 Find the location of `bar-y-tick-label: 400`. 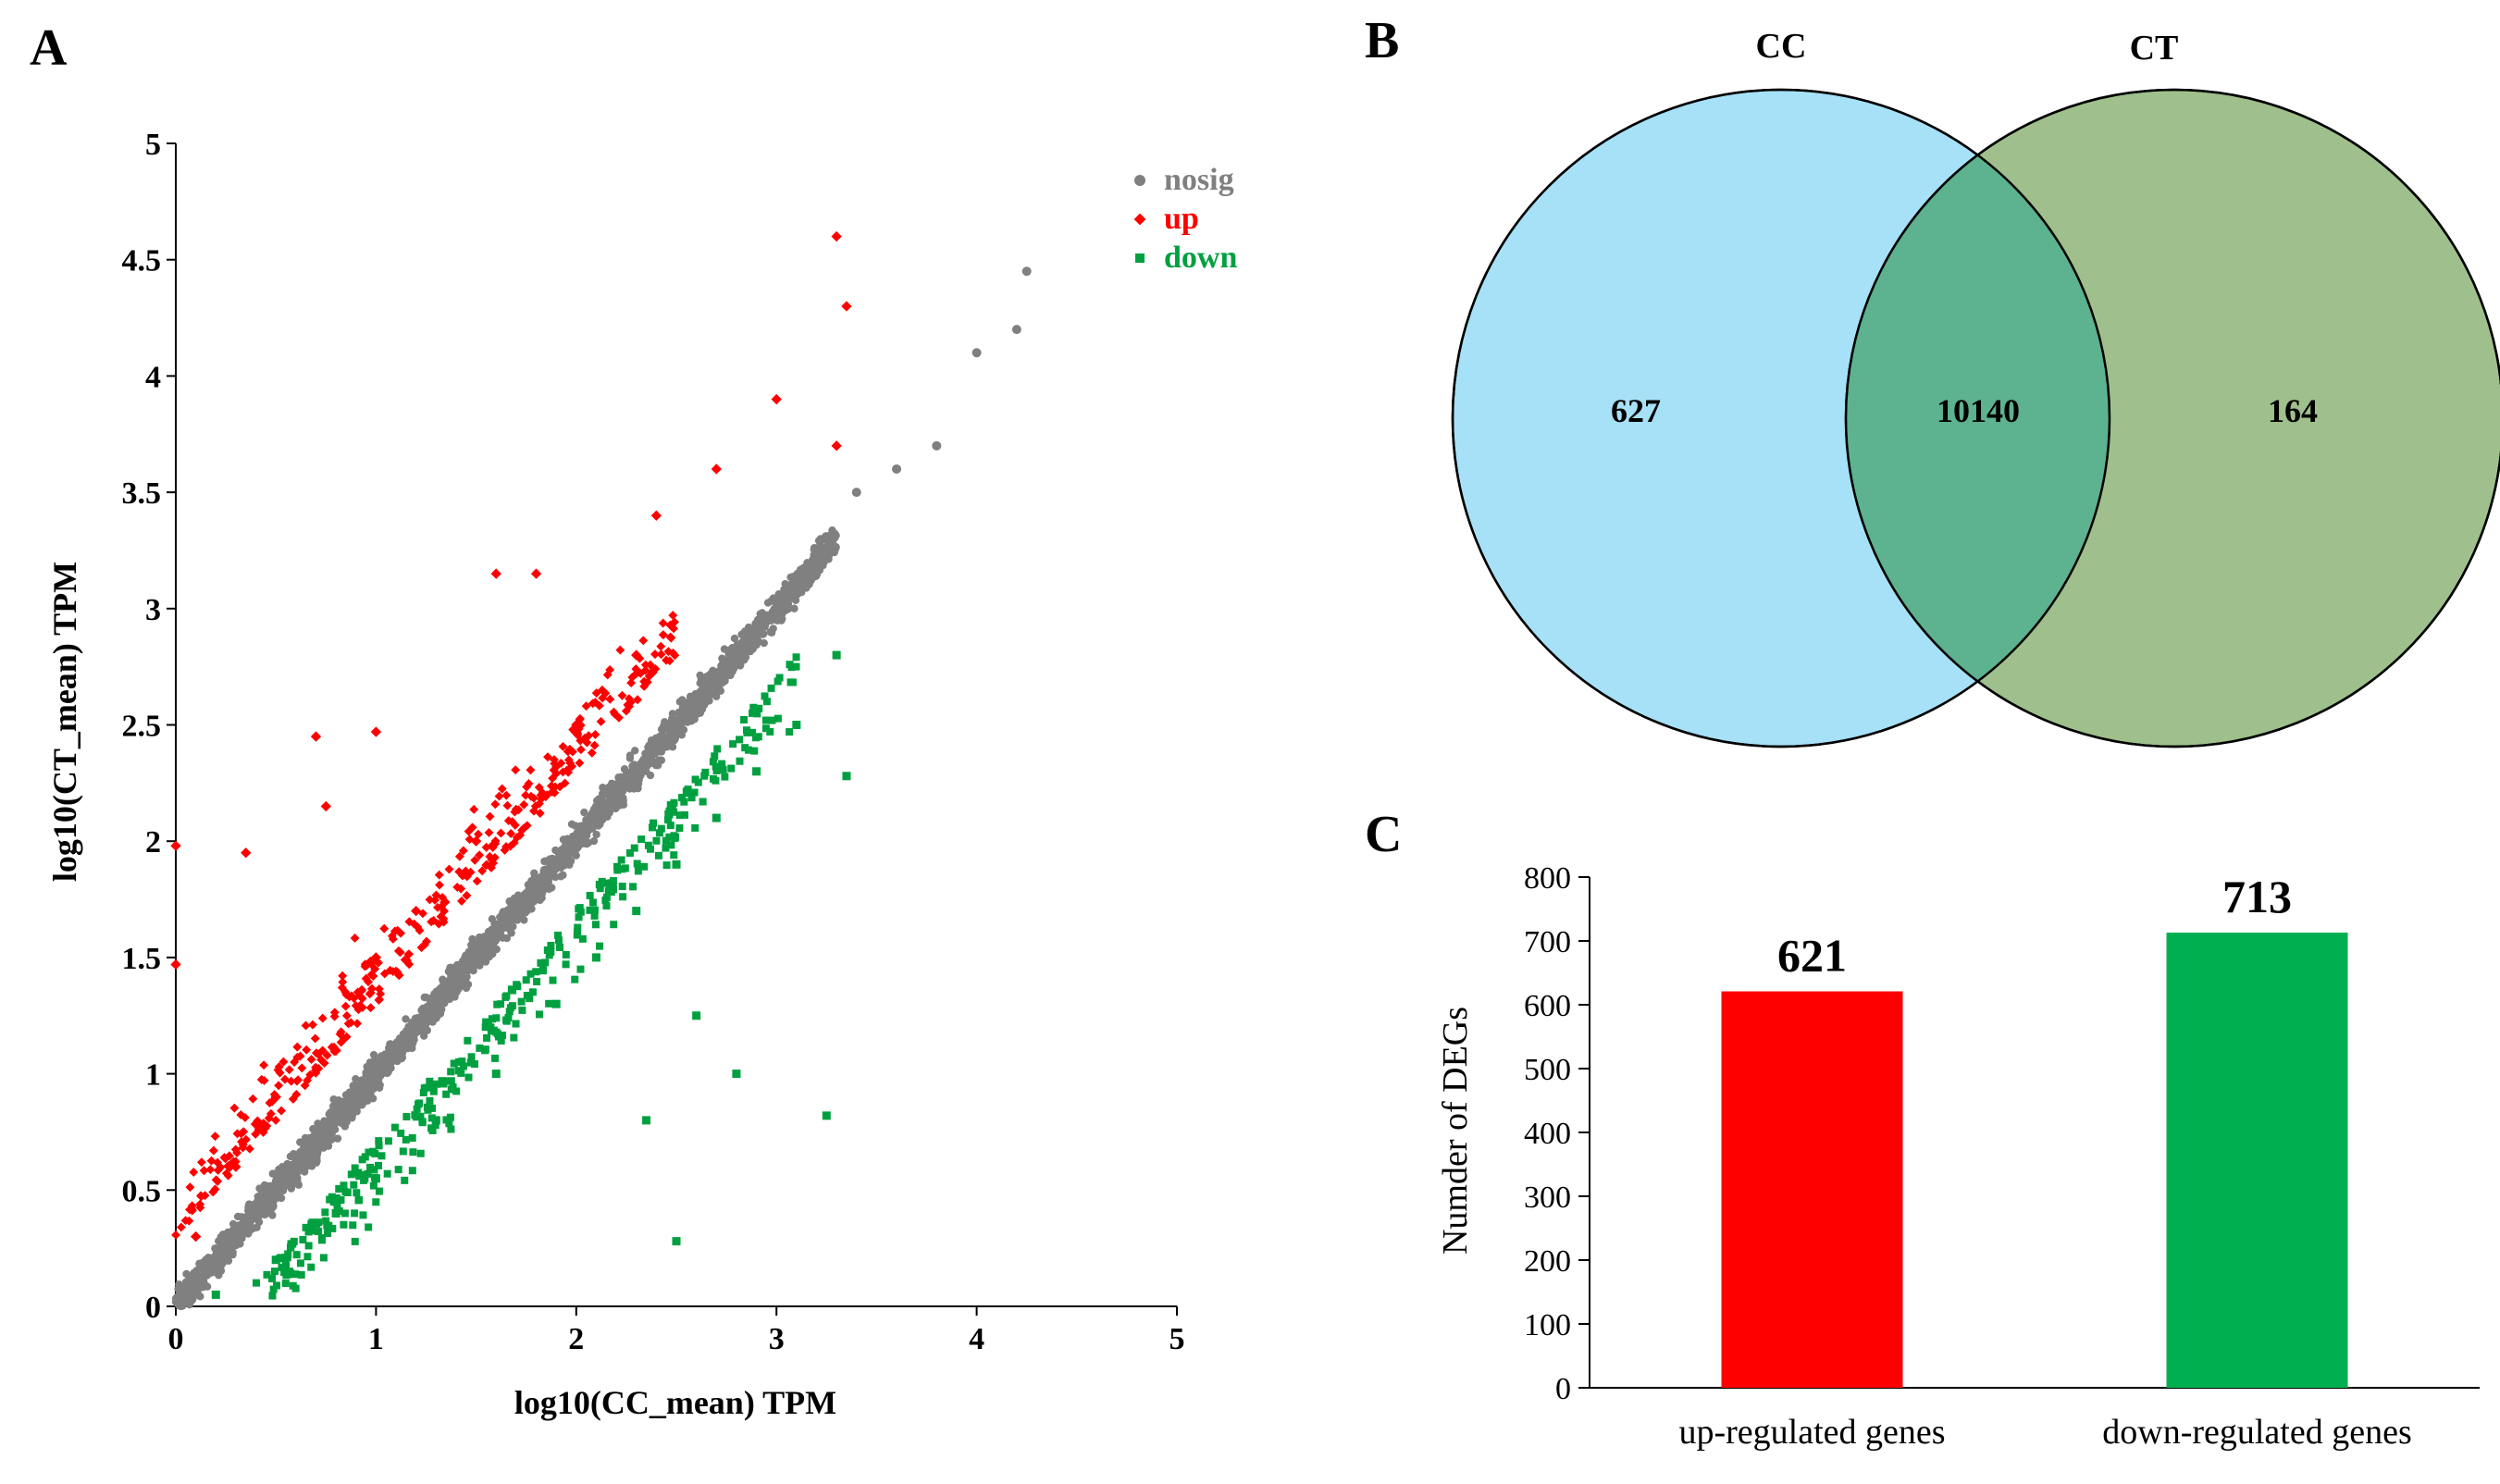

bar-y-tick-label: 400 is located at coordinates (1547, 1134).